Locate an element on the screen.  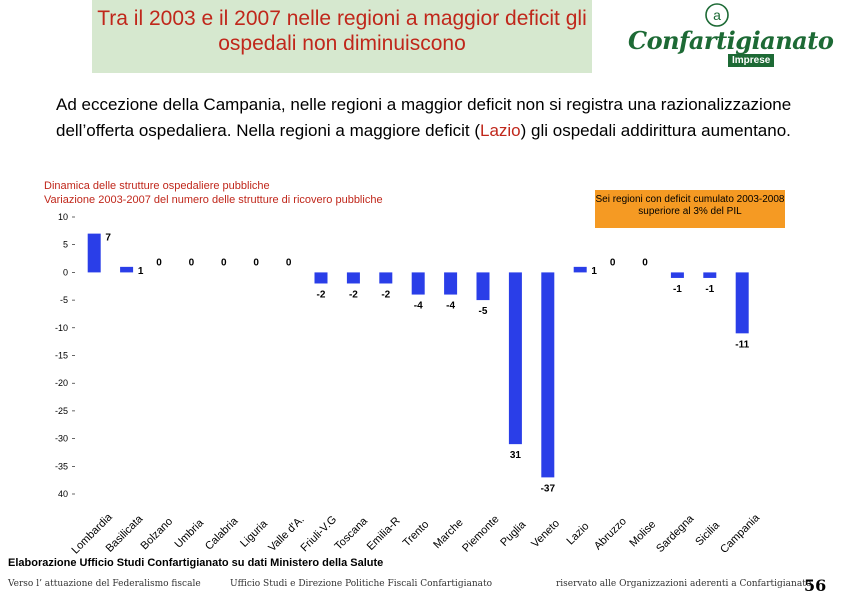
y-tick-label: 10 is located at coordinates (63, 217).